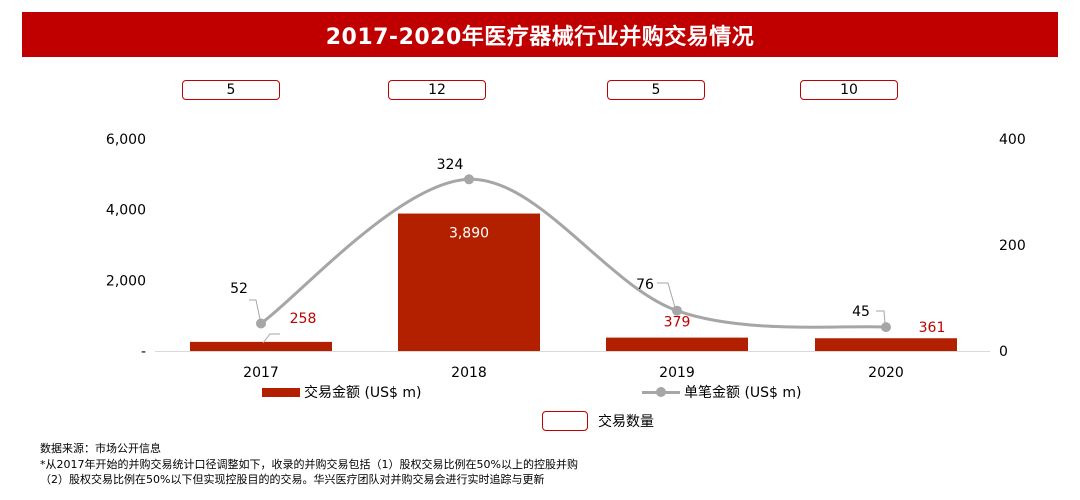 This screenshot has height=500, width=1080. What do you see at coordinates (469, 234) in the screenshot?
I see `bar-value-label: 3,890` at bounding box center [469, 234].